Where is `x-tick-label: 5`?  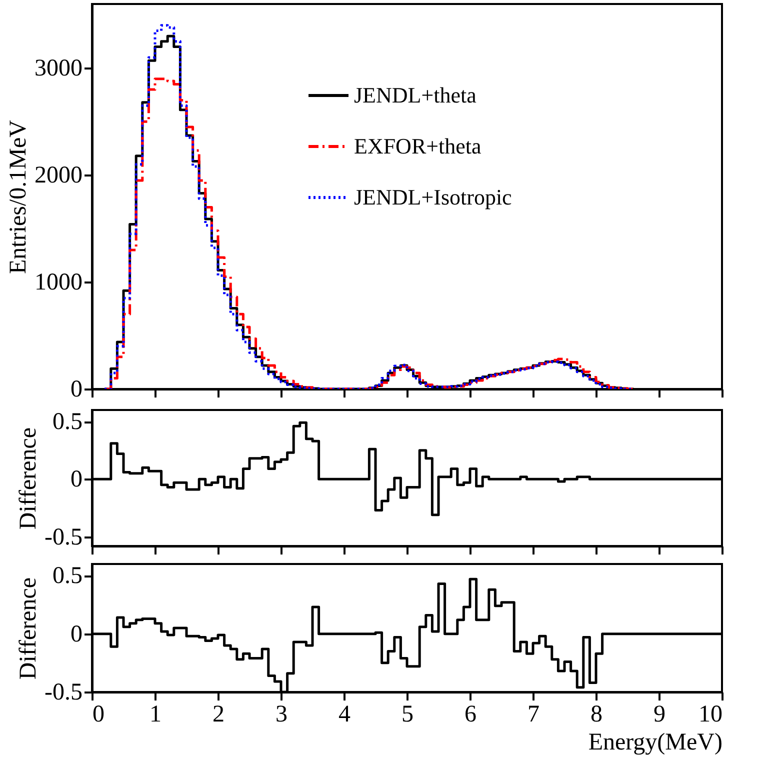 x-tick-label: 5 is located at coordinates (408, 715).